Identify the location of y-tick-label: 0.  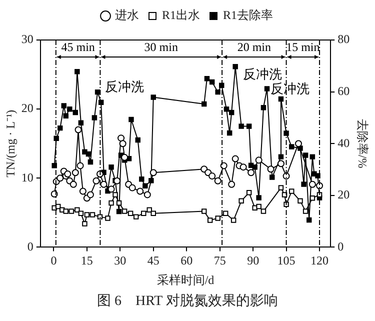
(30, 246).